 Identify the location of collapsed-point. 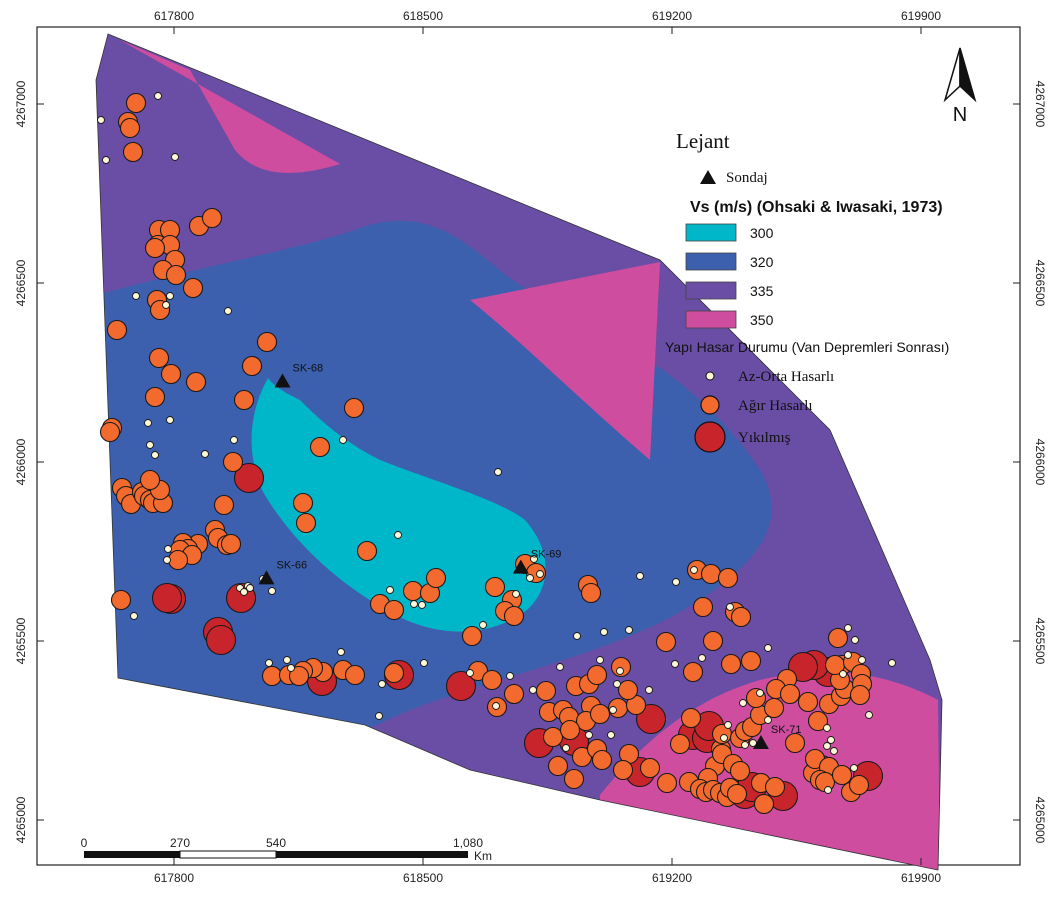
(221, 640).